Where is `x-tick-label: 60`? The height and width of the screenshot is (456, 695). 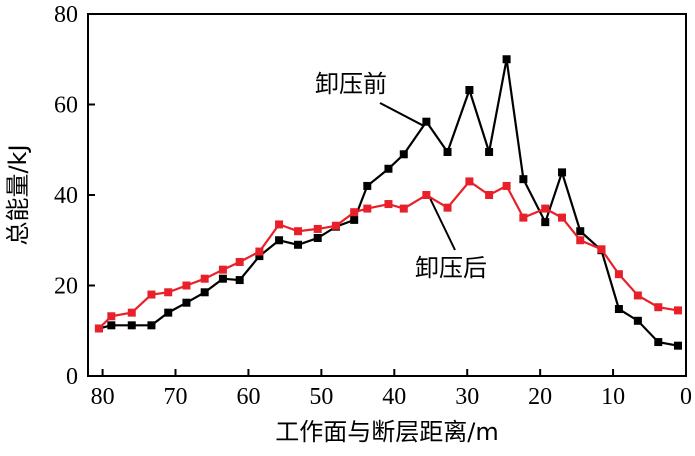
x-tick-label: 60 is located at coordinates (248, 397).